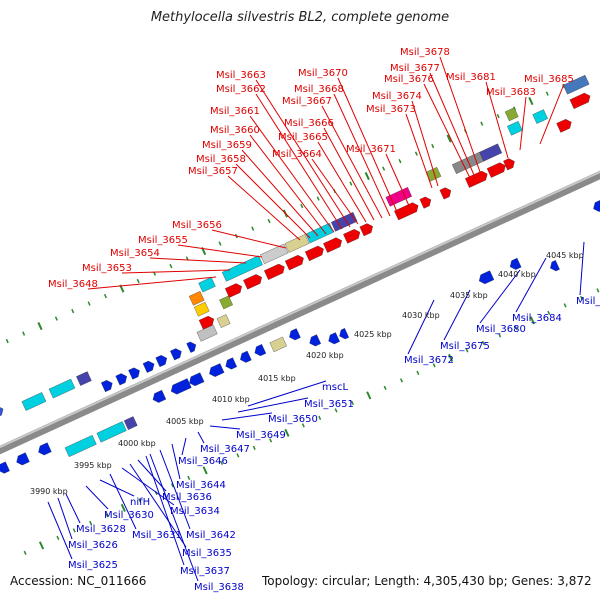 The image size is (600, 600). Describe the element at coordinates (329, 404) in the screenshot. I see `reverse-gene-label: Msil_3651` at that location.